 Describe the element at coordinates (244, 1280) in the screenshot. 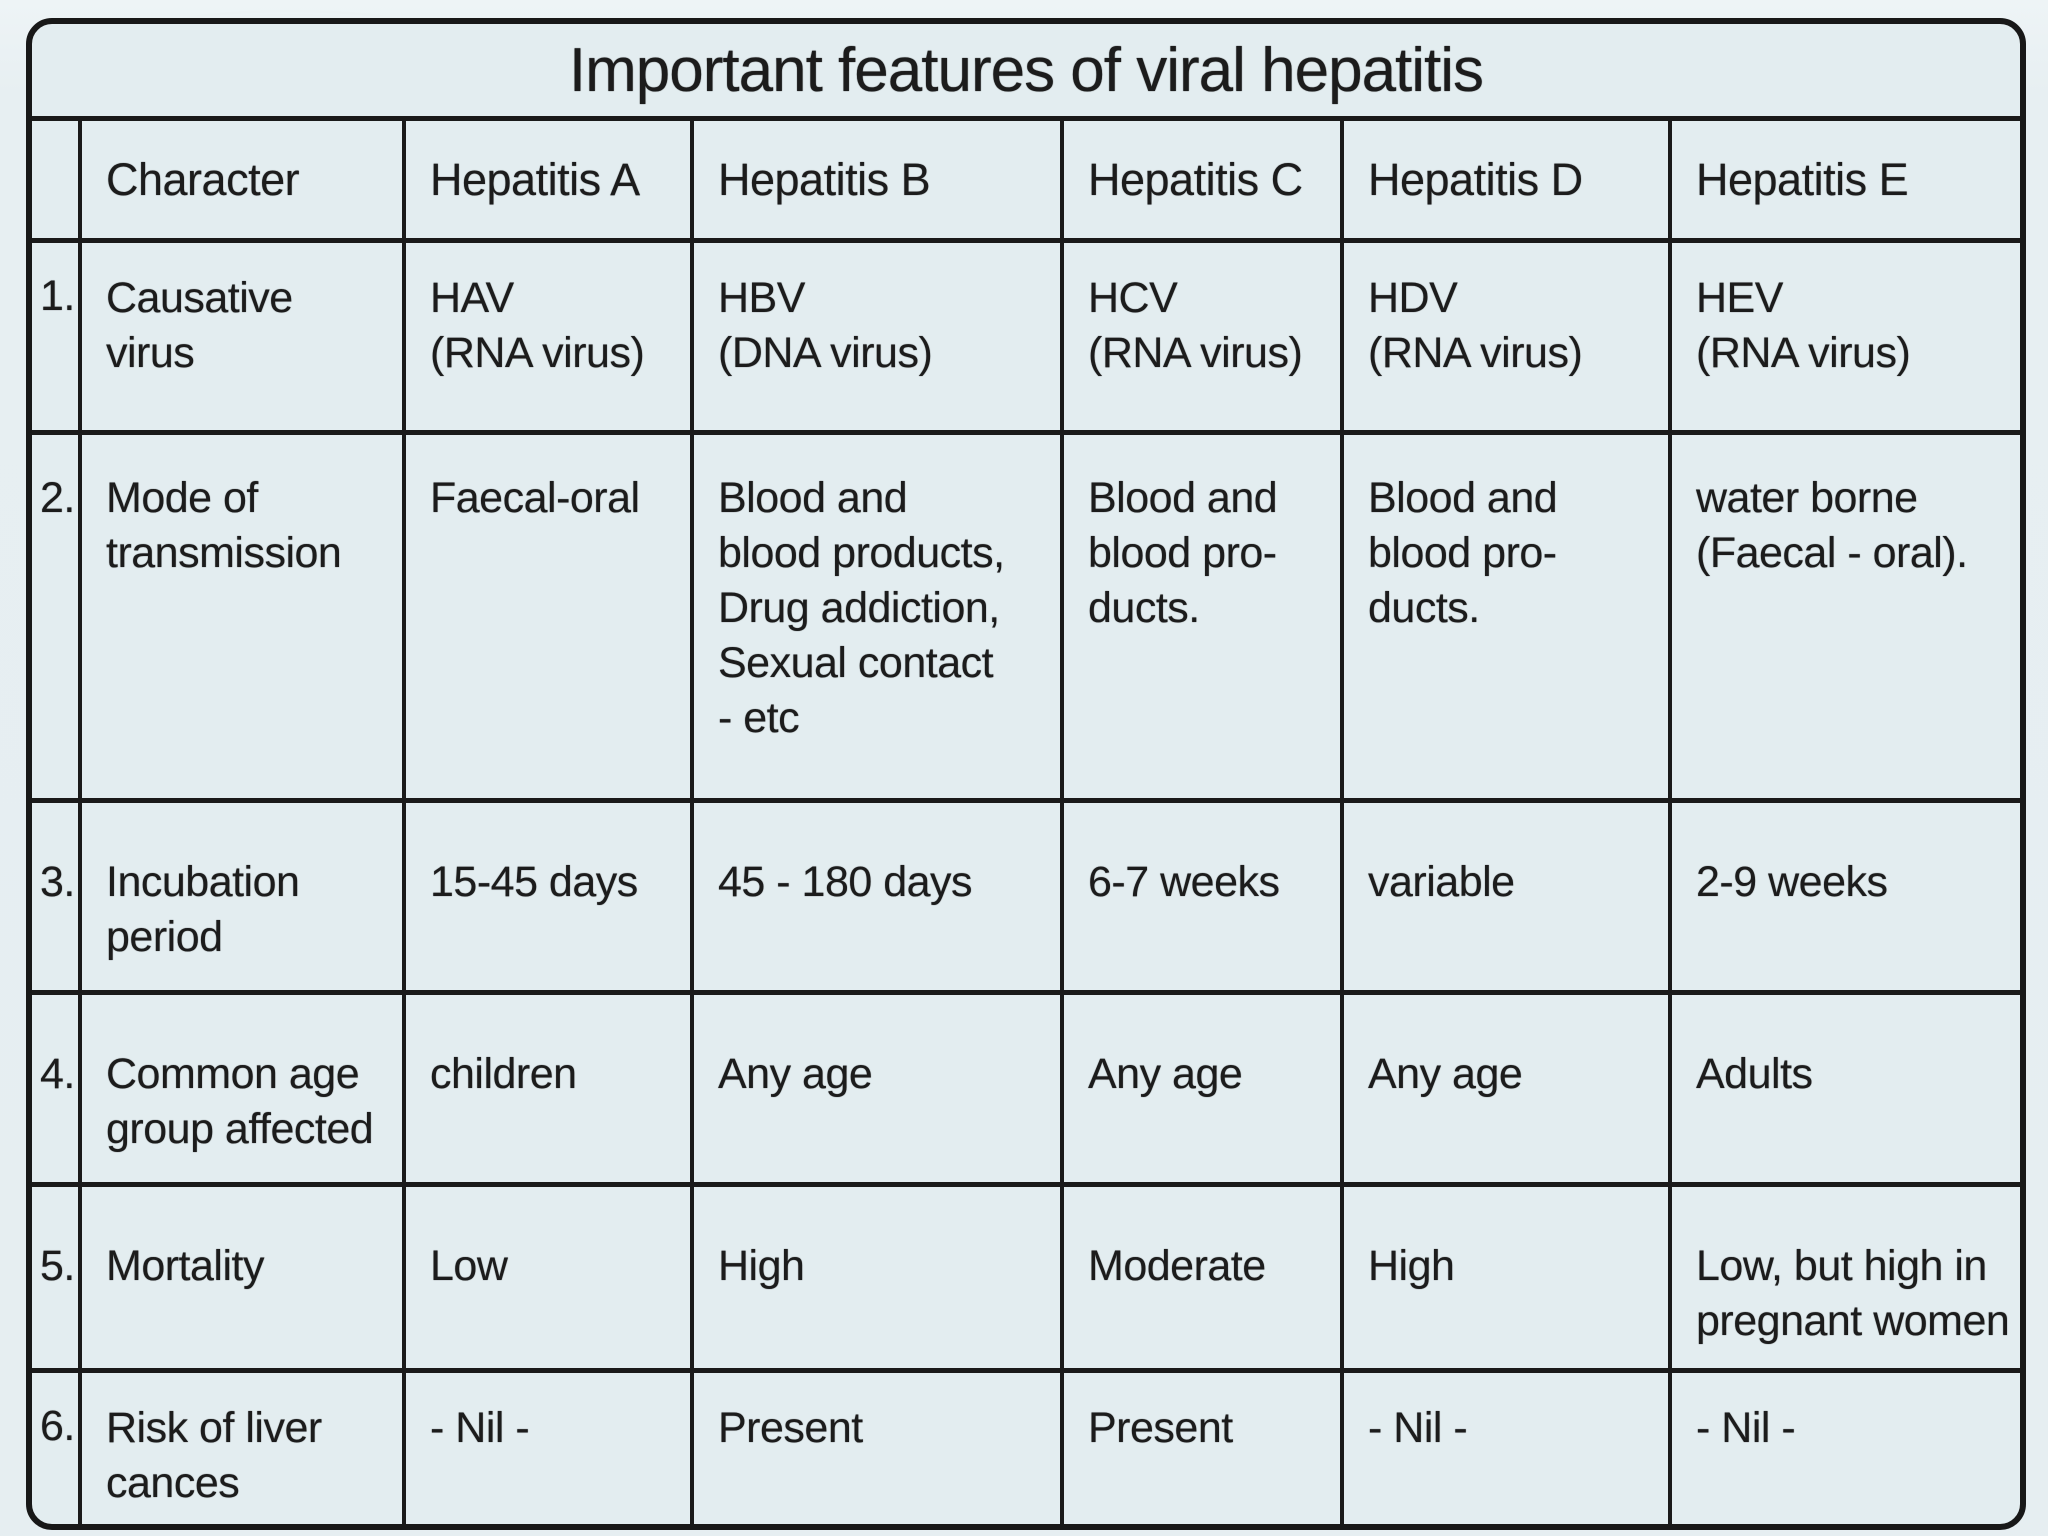

I see `row-label: Mortality` at that location.